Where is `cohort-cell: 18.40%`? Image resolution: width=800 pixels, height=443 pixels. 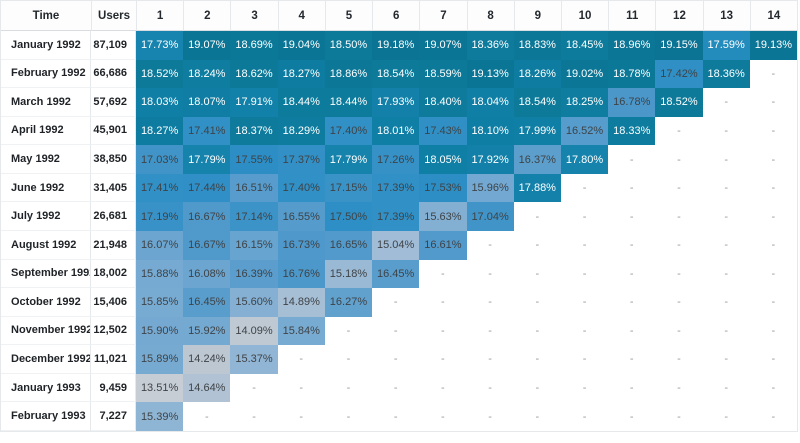
cohort-cell: 18.40% is located at coordinates (443, 102).